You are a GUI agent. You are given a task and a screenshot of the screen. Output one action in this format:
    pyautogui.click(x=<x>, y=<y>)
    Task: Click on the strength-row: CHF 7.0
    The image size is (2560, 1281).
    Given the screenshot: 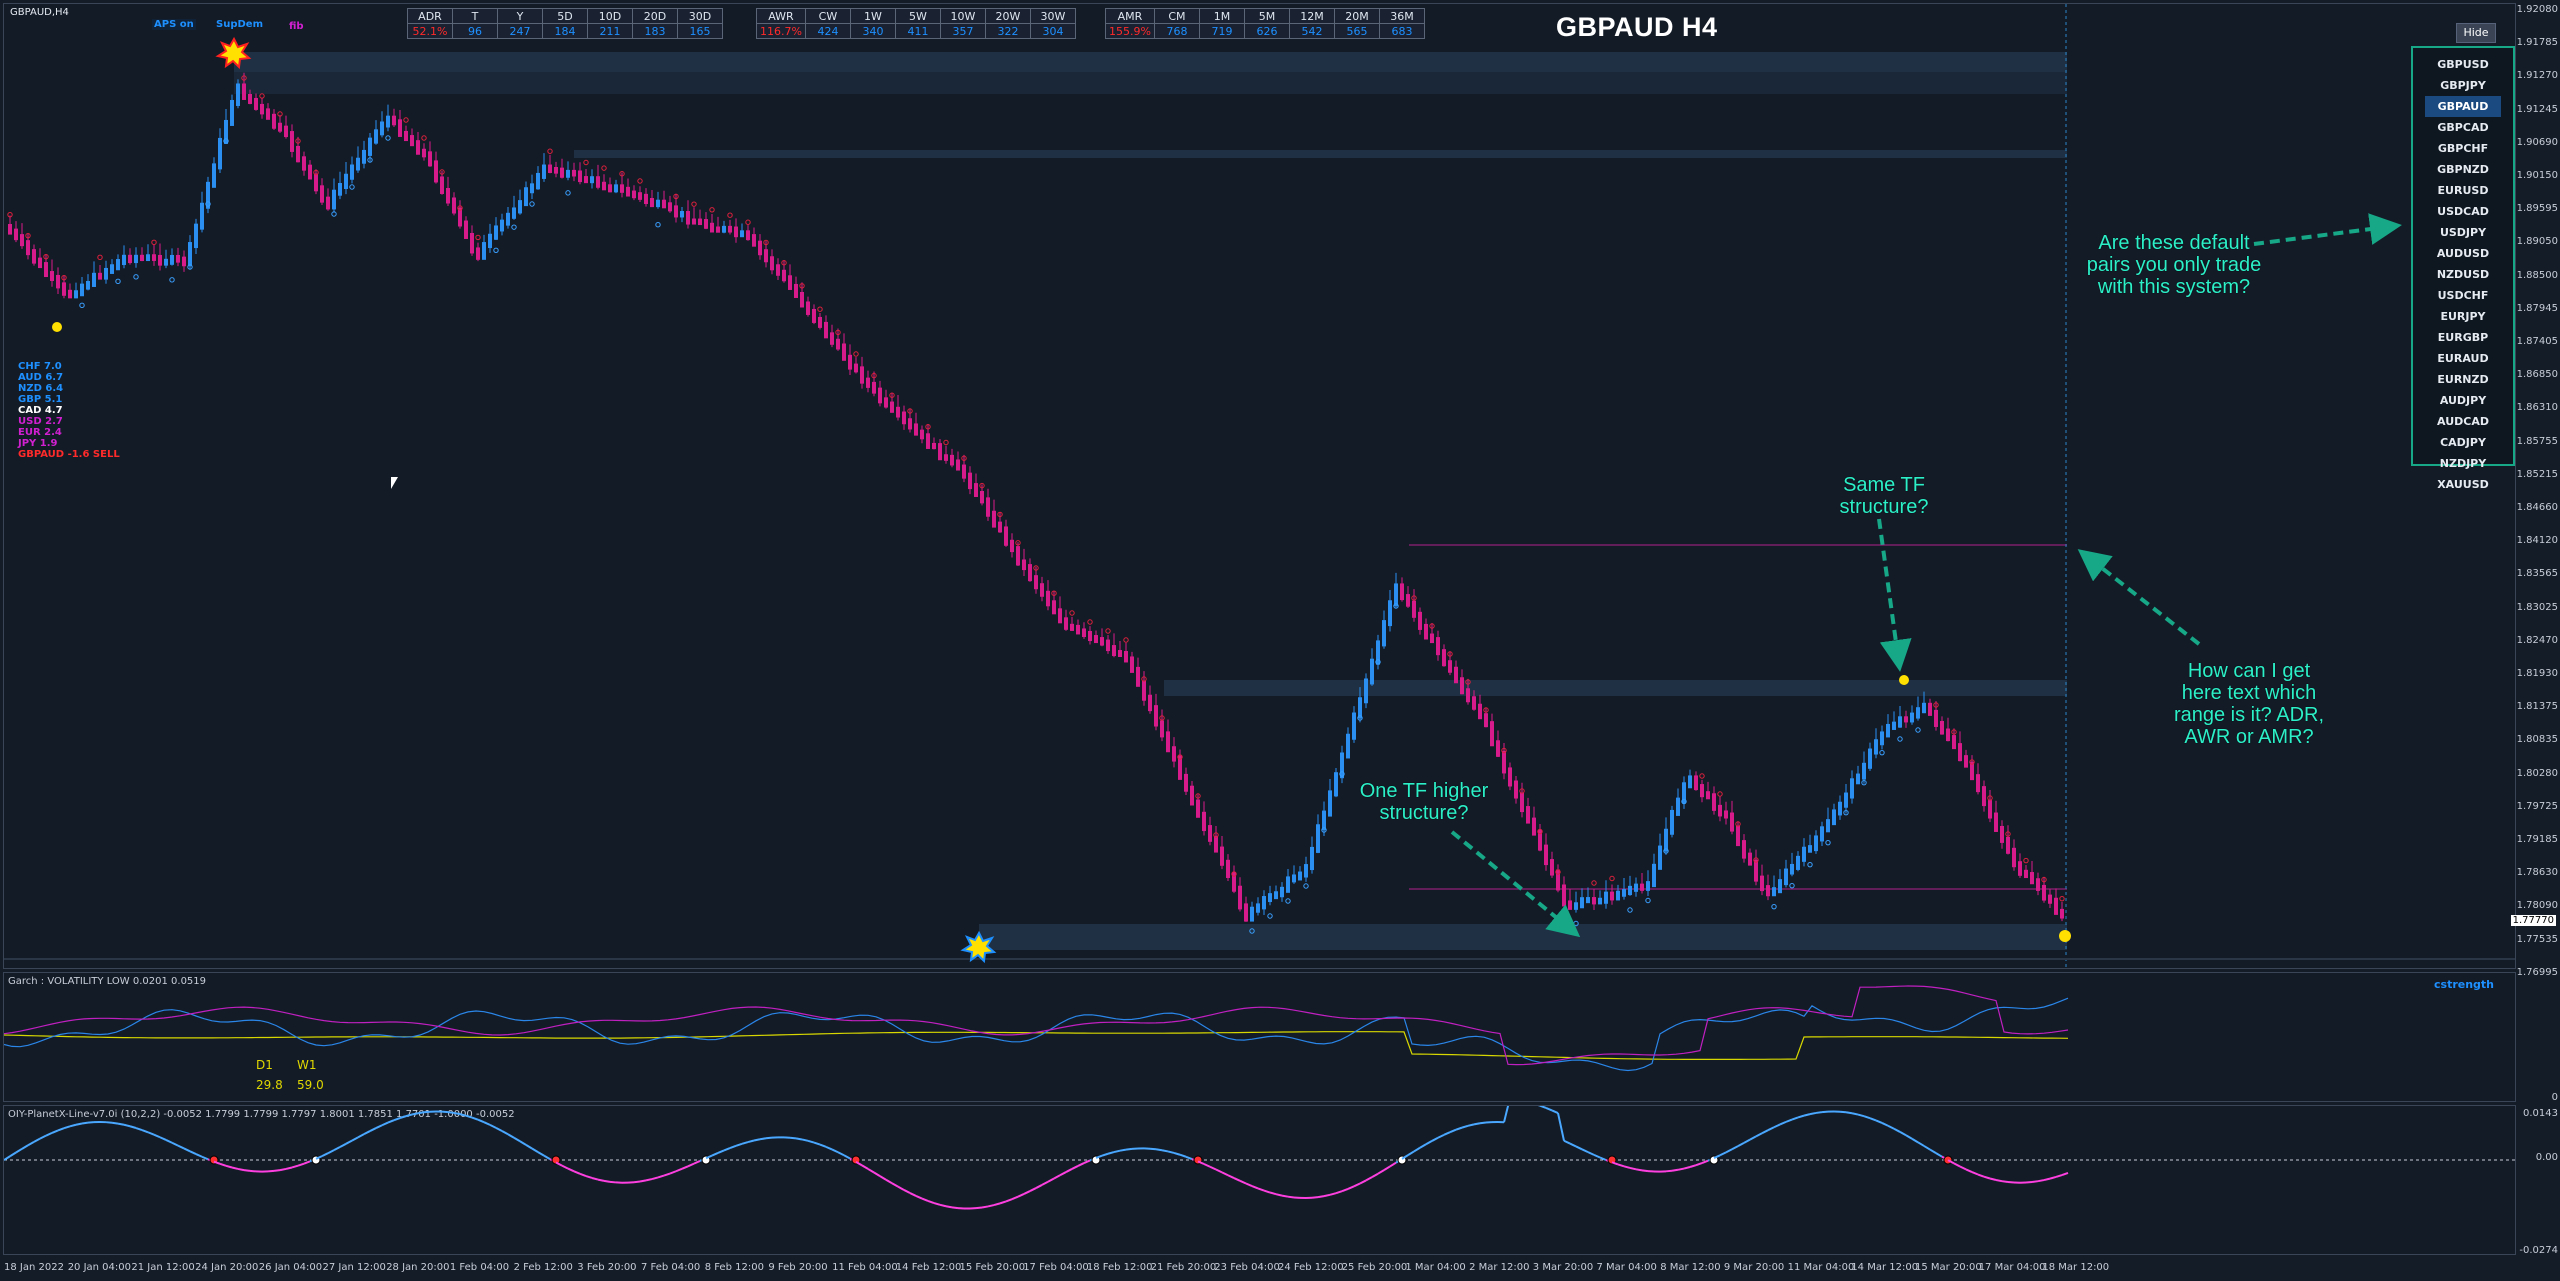 What is the action you would take?
    pyautogui.click(x=40, y=366)
    